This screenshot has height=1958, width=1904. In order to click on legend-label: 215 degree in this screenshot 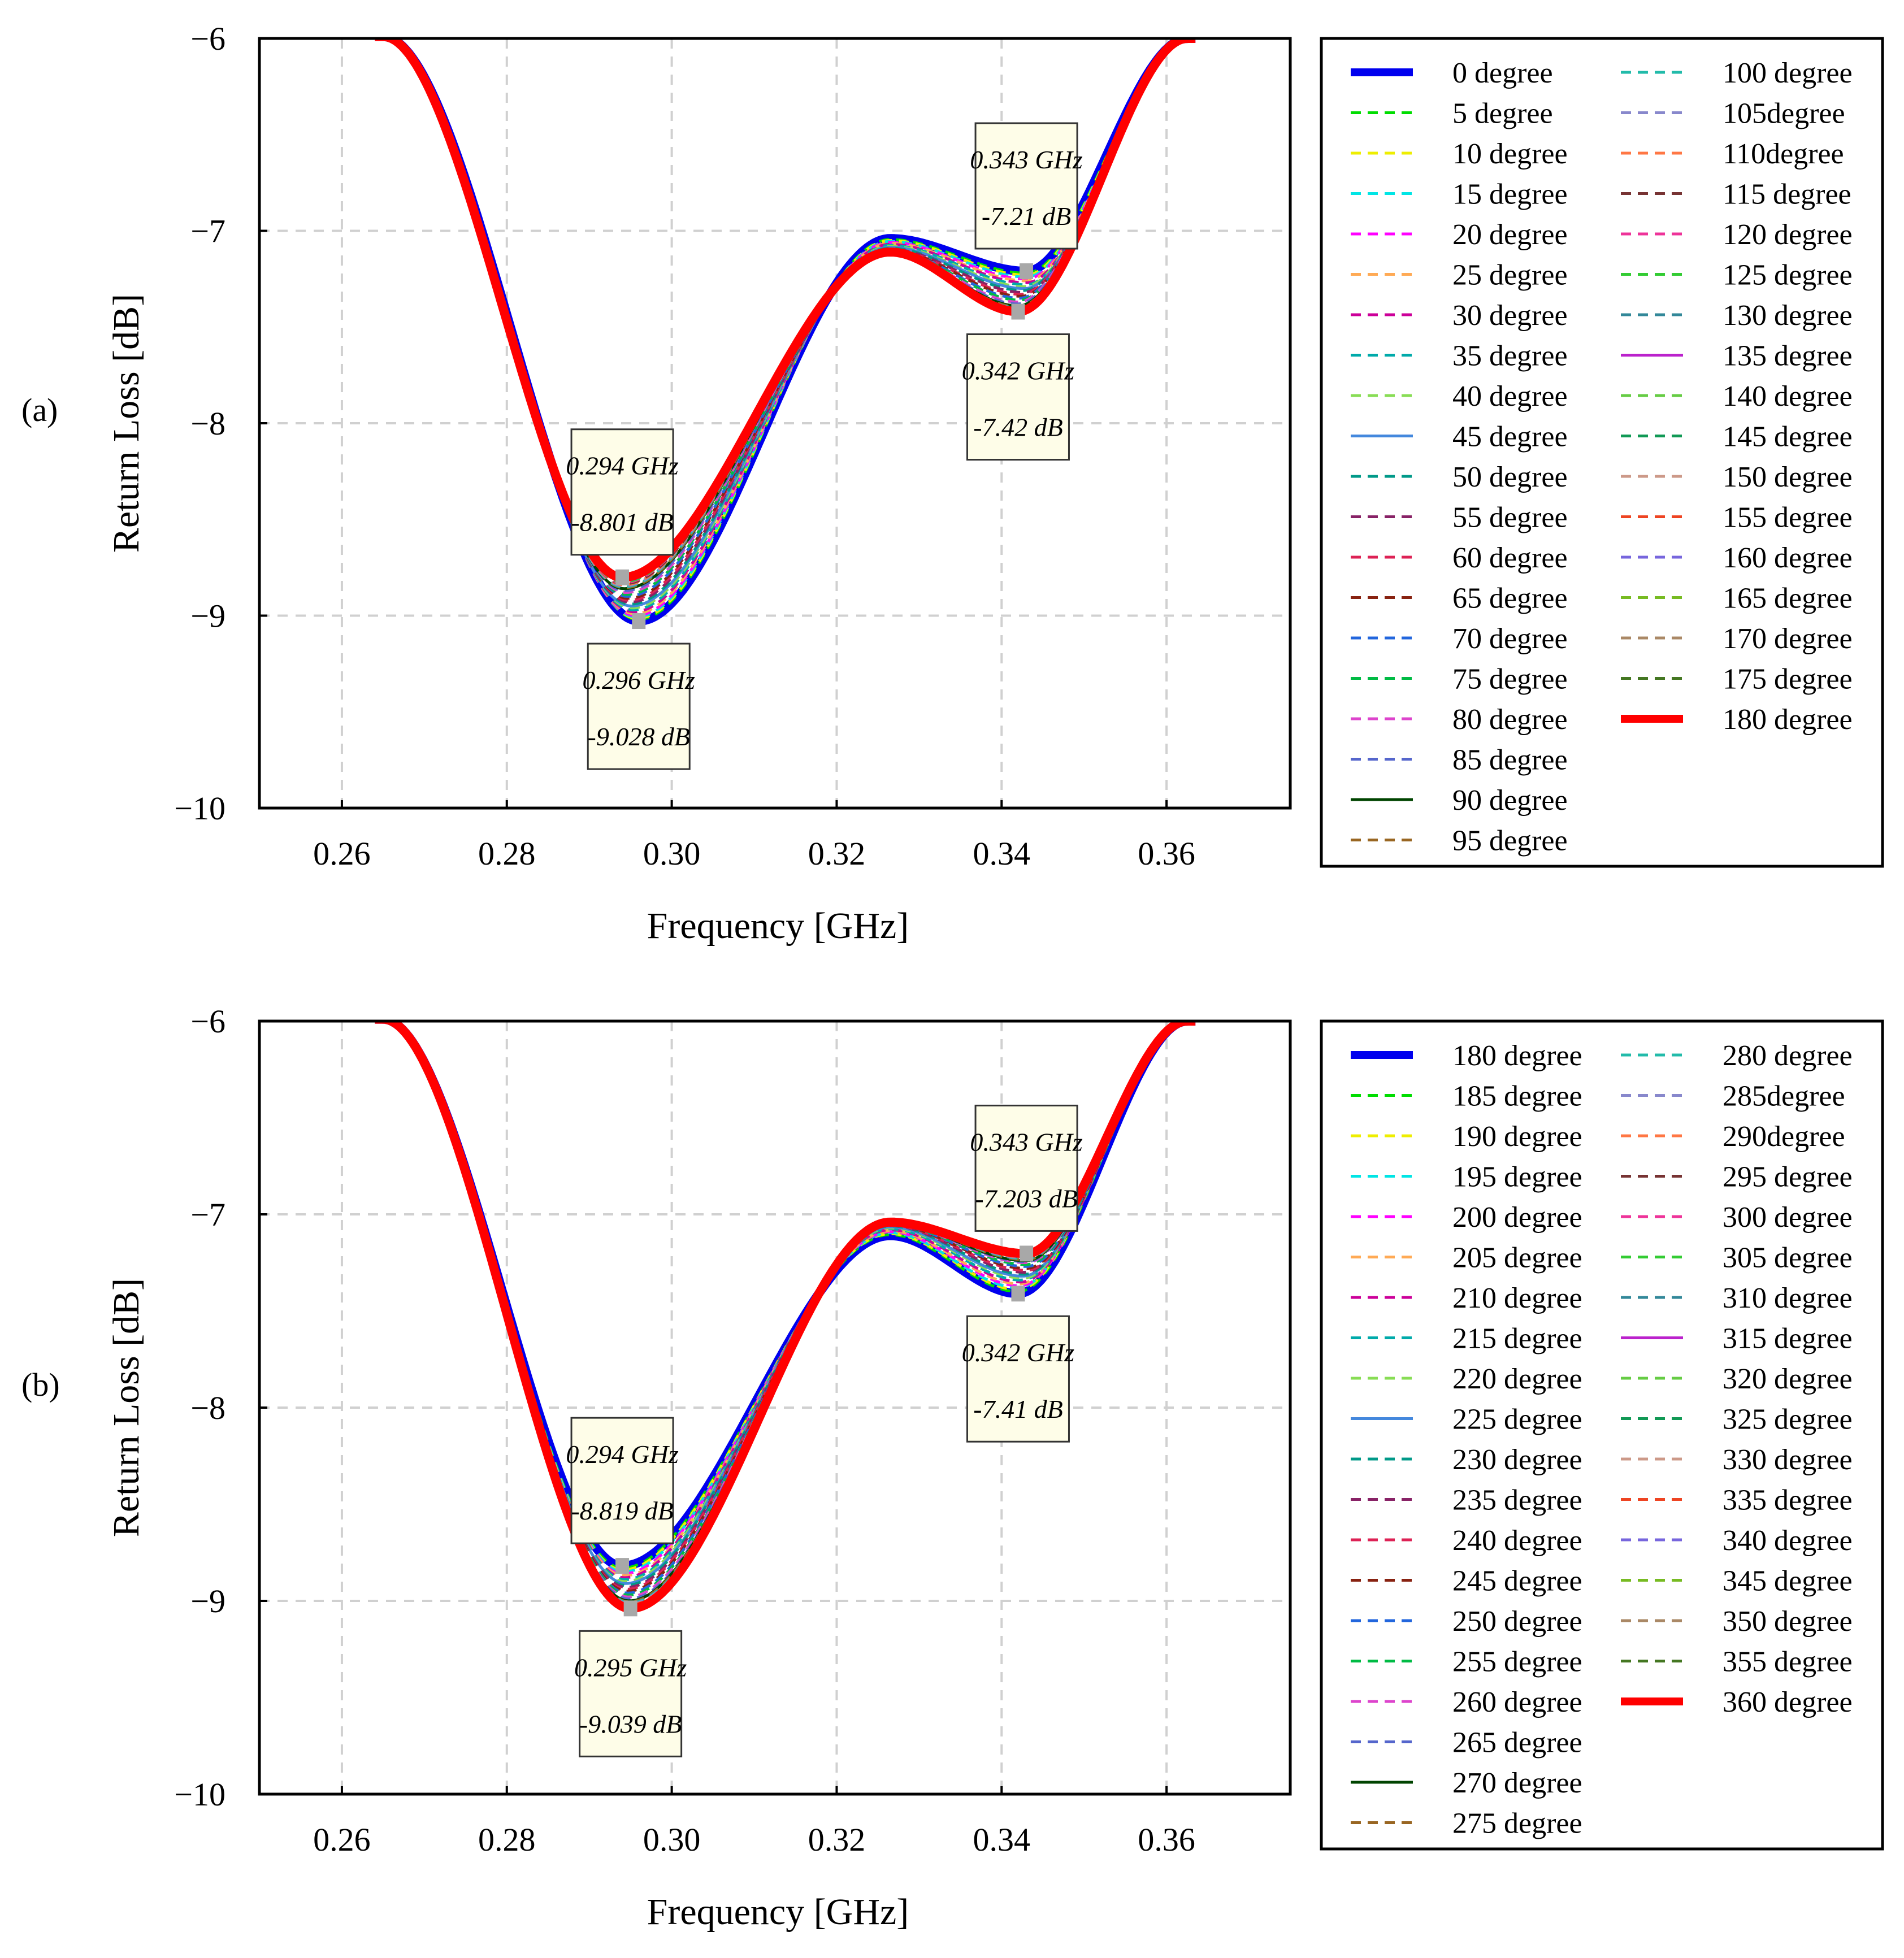, I will do `click(1517, 1339)`.